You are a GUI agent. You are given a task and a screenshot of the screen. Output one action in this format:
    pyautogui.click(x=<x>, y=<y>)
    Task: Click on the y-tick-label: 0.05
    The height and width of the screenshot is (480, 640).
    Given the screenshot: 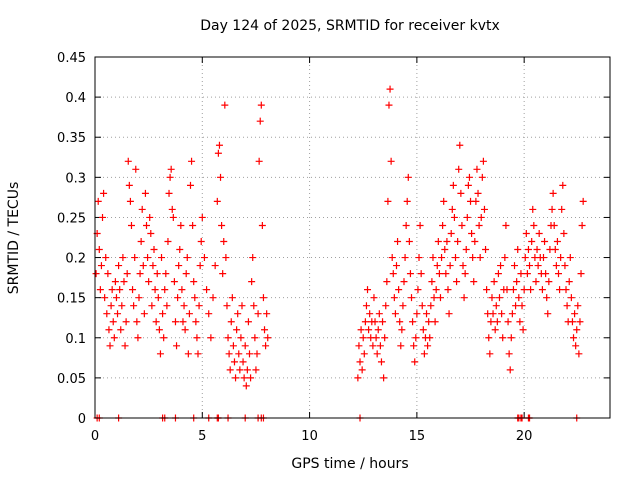 What is the action you would take?
    pyautogui.click(x=71, y=379)
    